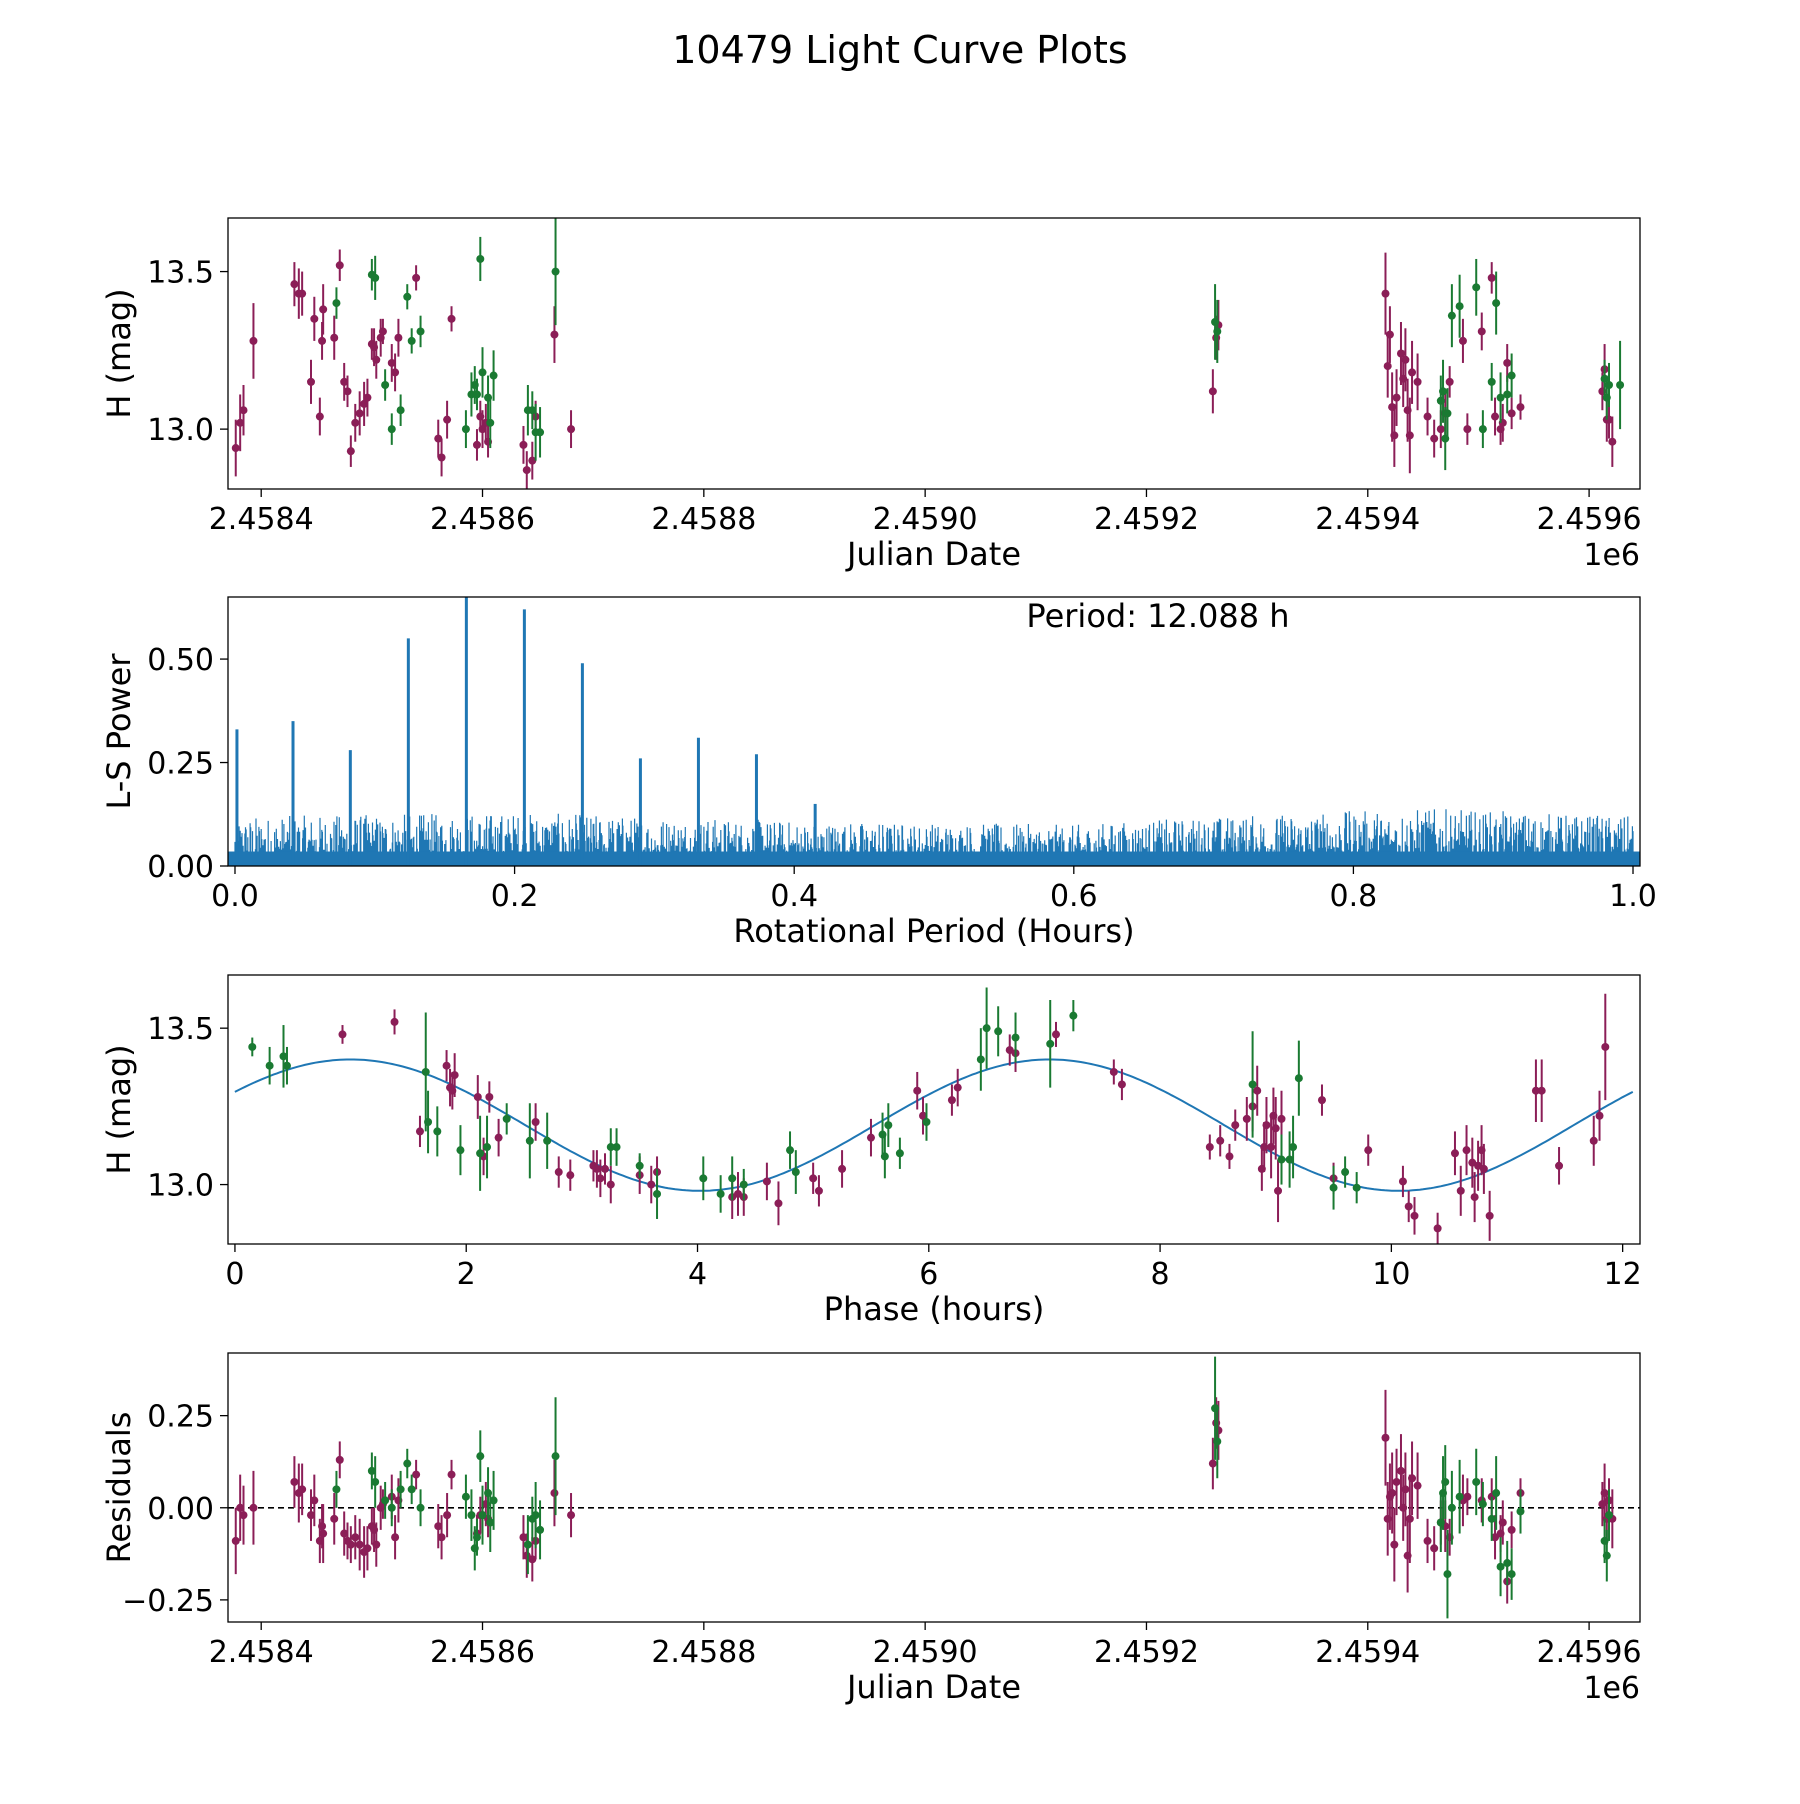  I want to click on lightcurve-offset-label: 1e6, so click(1611, 555).